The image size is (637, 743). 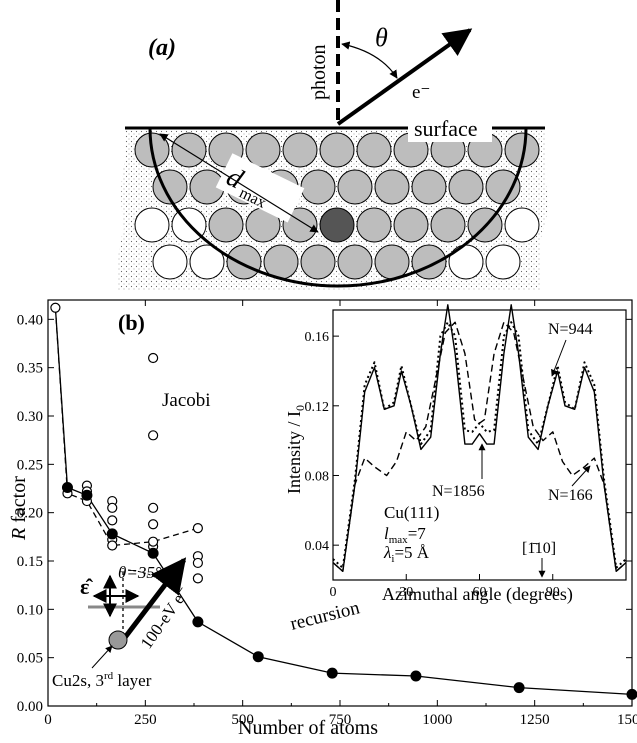 I want to click on lambda-sub: i, so click(x=392, y=559).